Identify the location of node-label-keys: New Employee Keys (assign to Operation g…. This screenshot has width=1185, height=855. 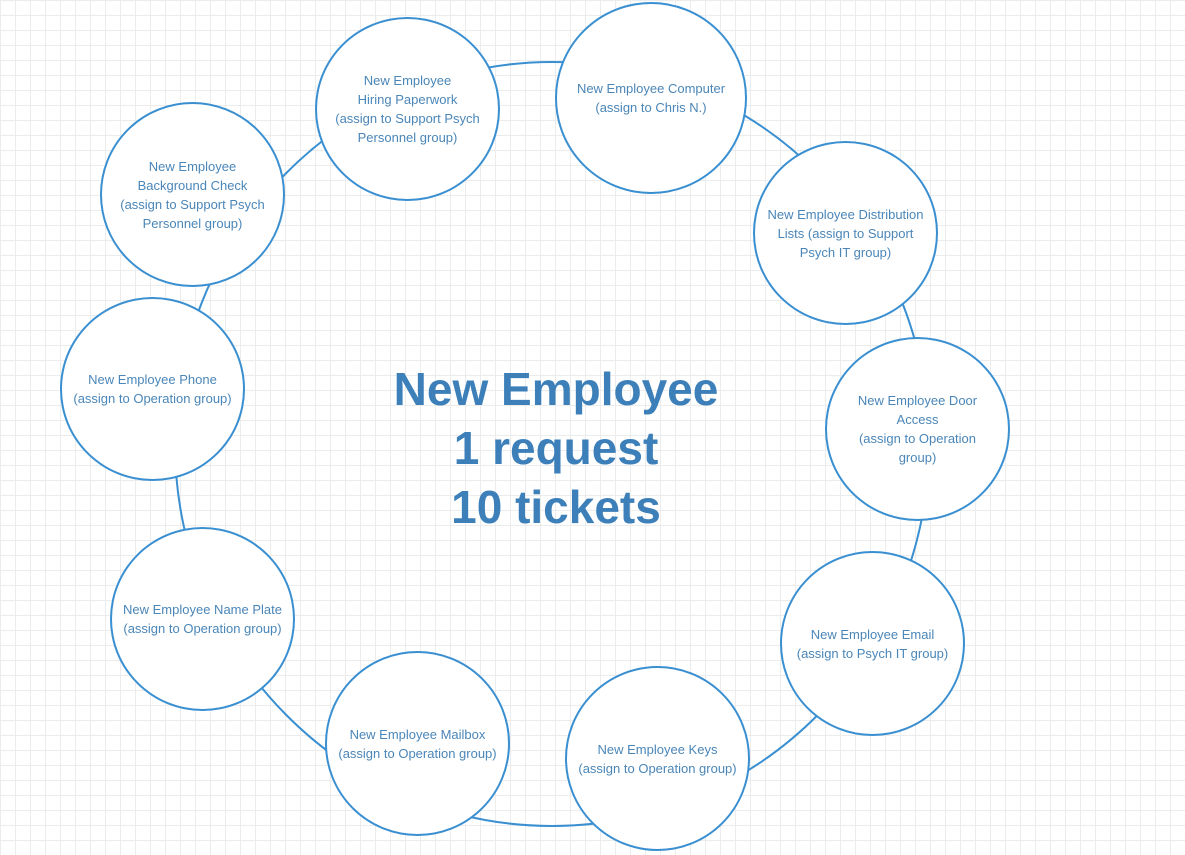
(657, 758).